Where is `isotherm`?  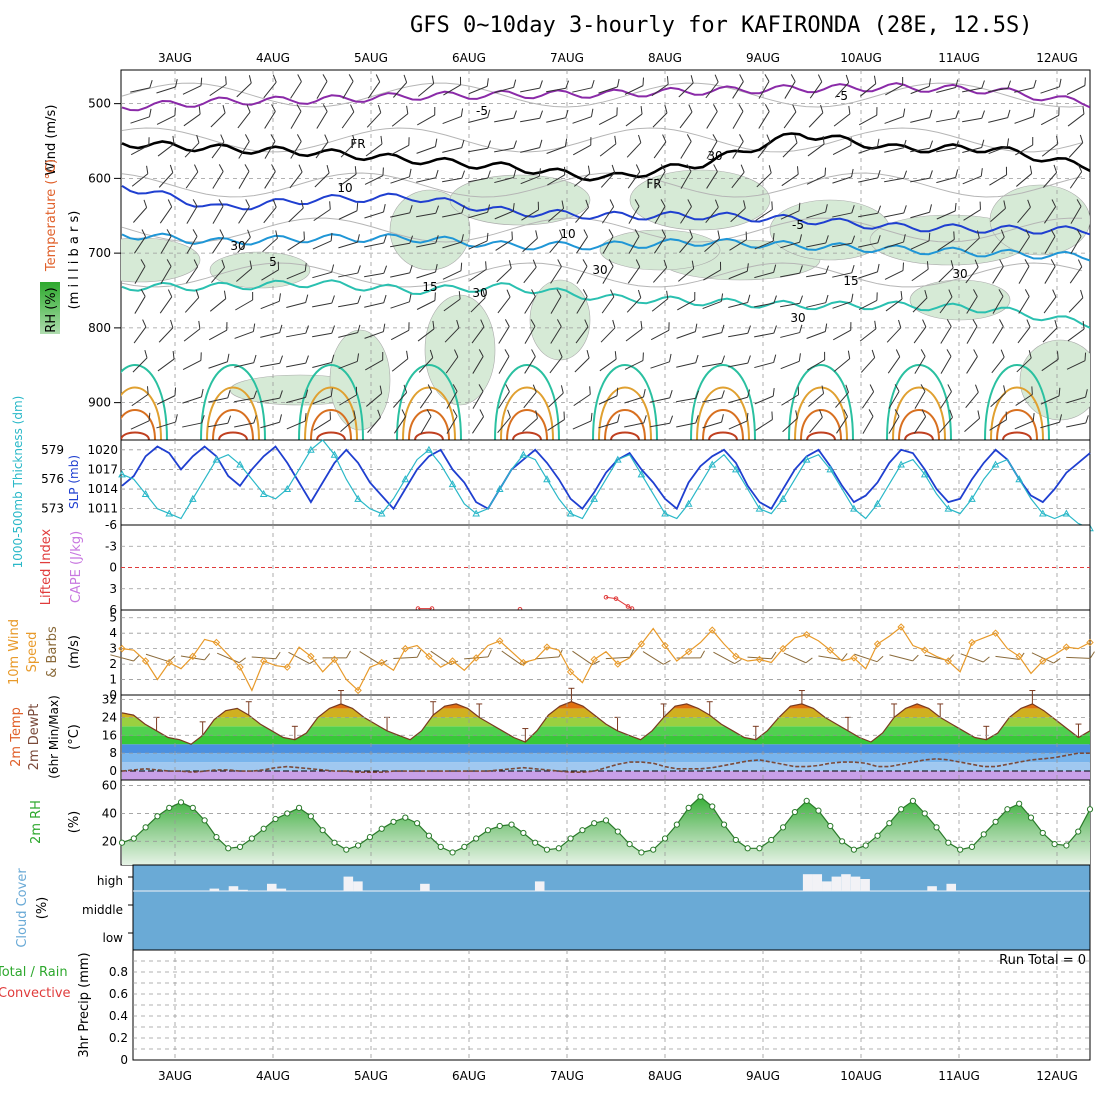
isotherm is located at coordinates (605, 304).